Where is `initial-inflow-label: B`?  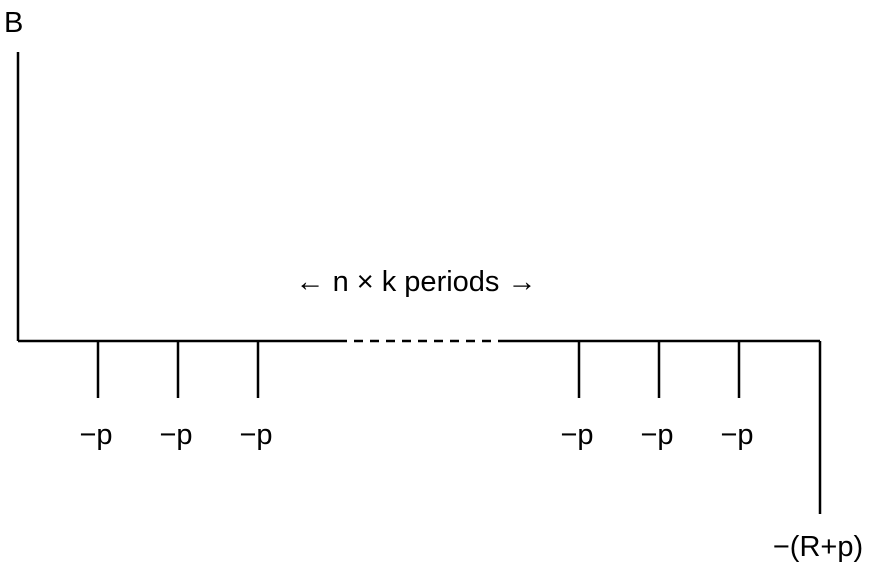
initial-inflow-label: B is located at coordinates (13, 23).